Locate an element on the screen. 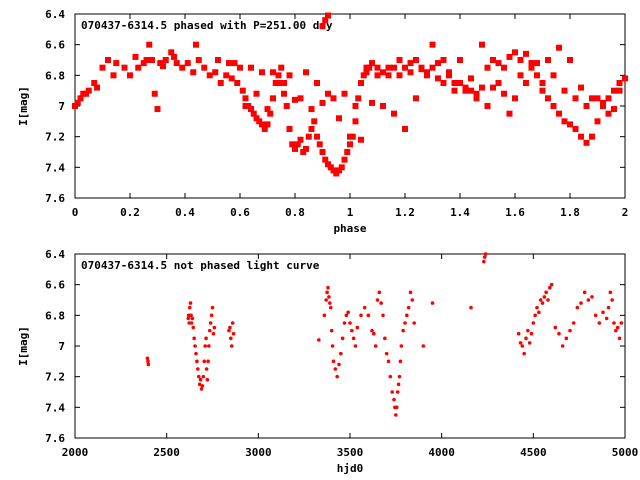  y-tick-label: 7.6 is located at coordinates (55, 198).